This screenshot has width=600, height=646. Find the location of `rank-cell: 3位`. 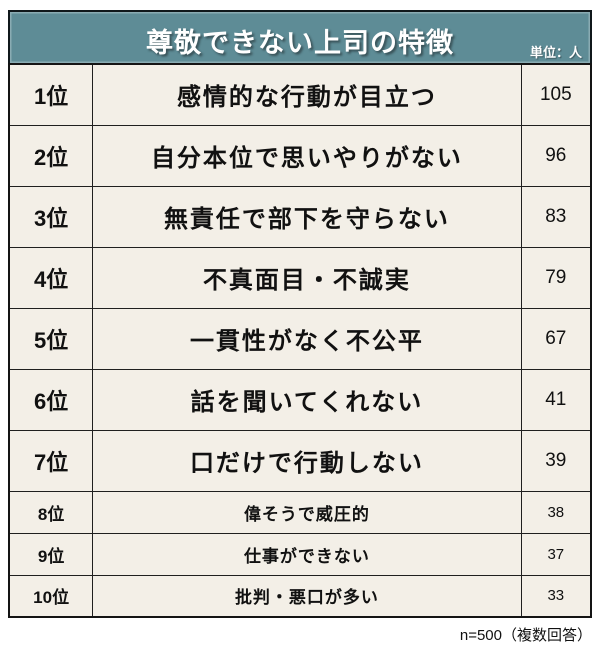

rank-cell: 3位 is located at coordinates (51, 216).